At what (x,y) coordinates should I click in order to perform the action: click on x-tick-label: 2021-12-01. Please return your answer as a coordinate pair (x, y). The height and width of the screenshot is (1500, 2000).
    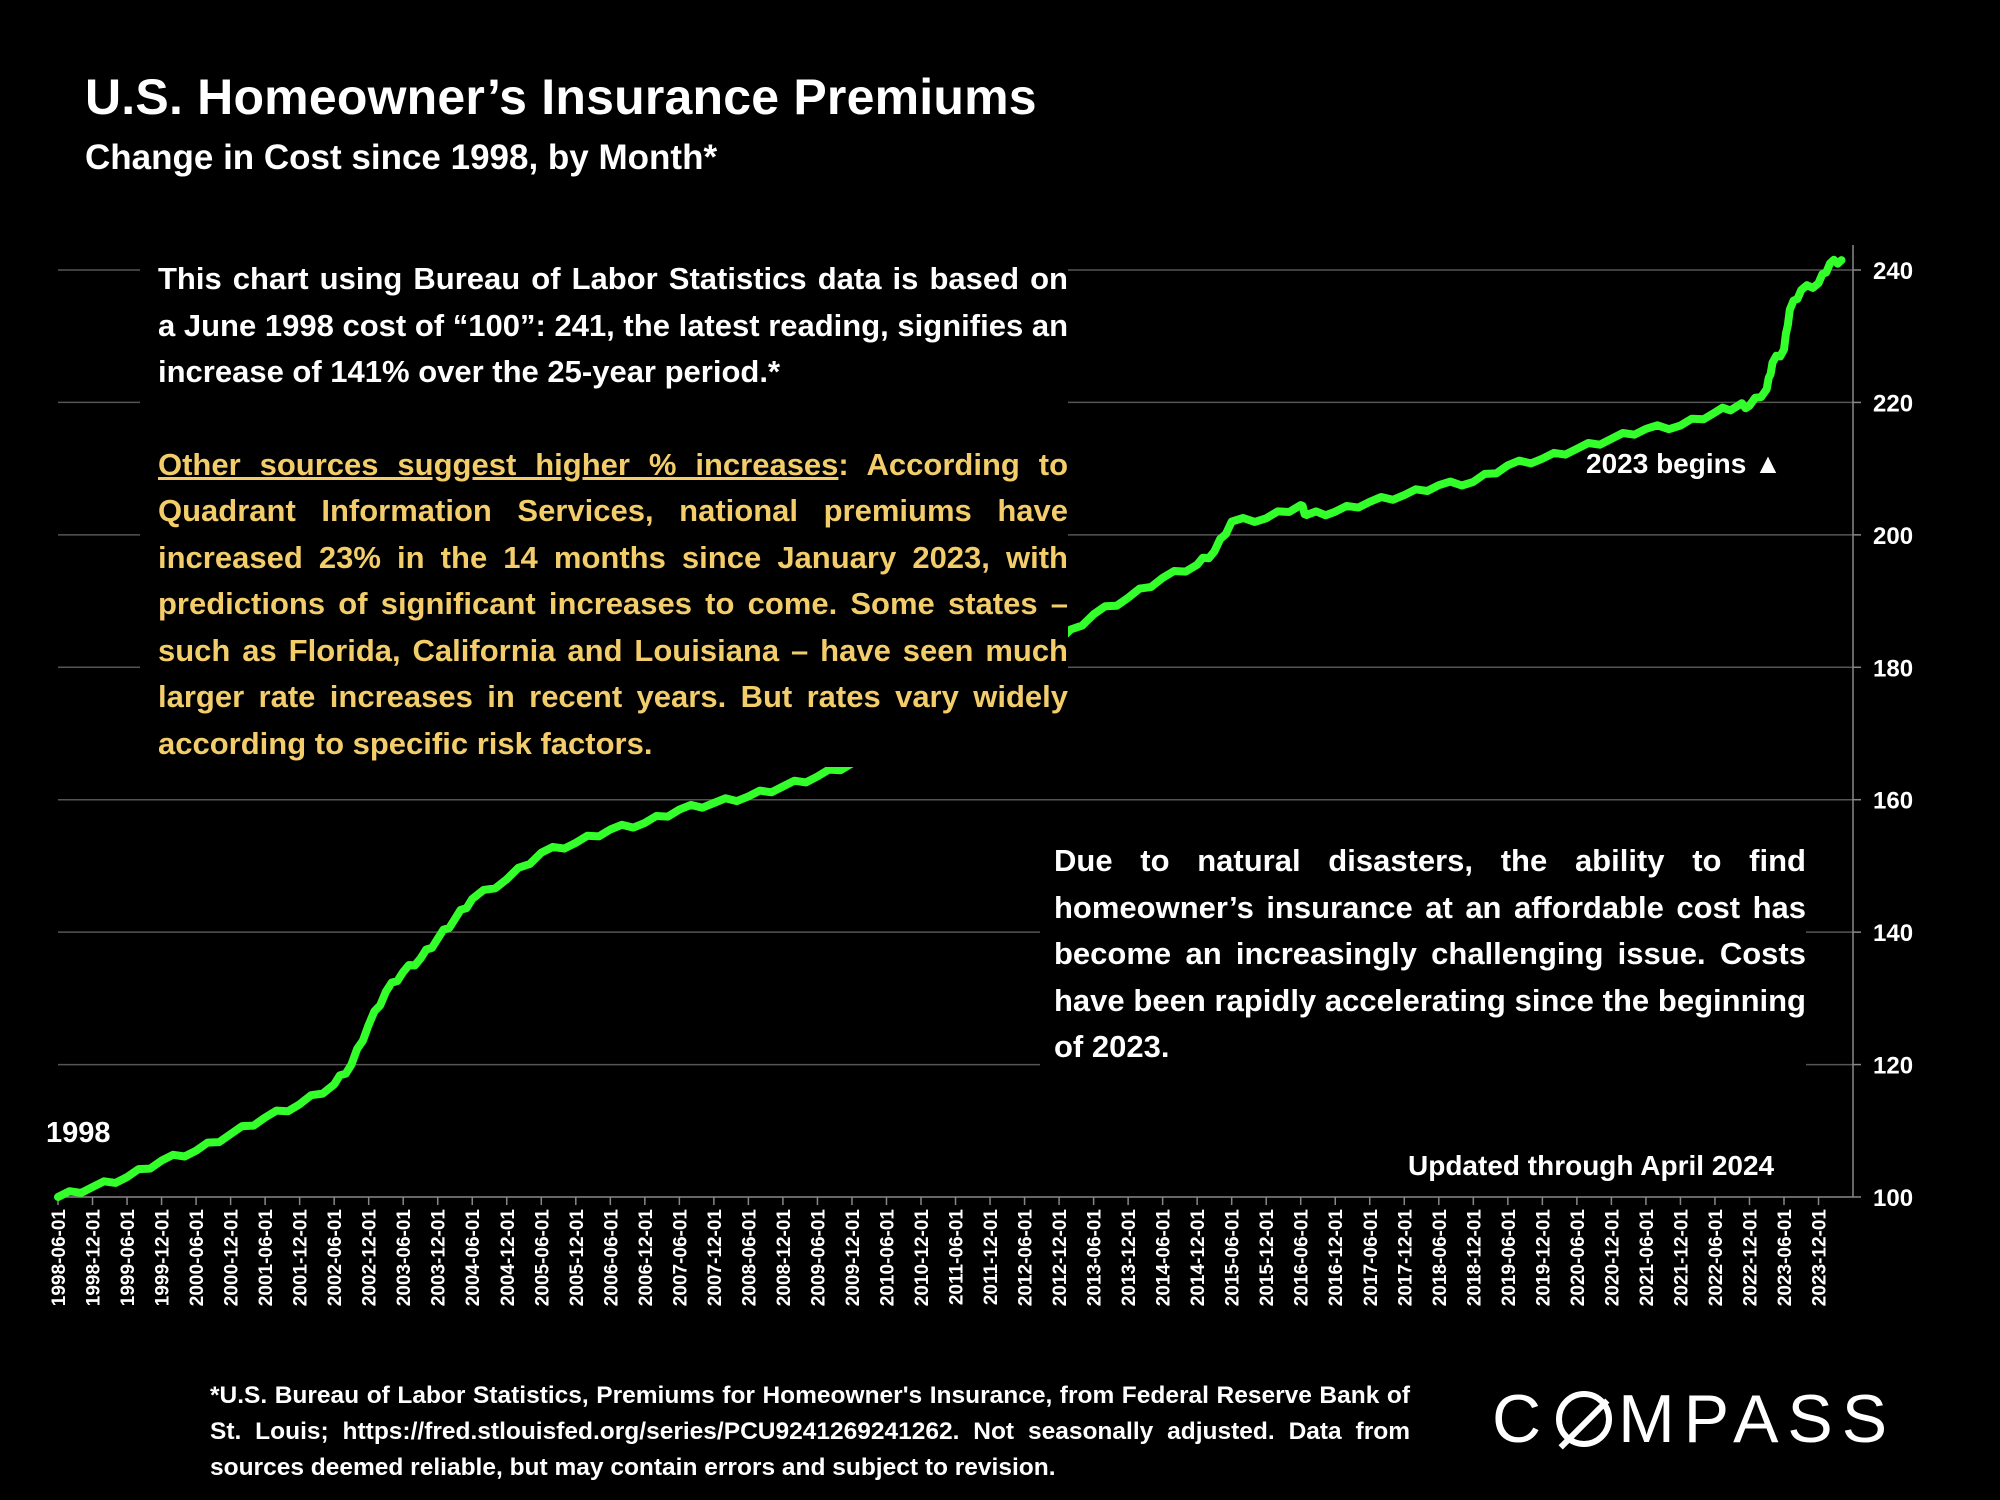
    Looking at the image, I should click on (1681, 1258).